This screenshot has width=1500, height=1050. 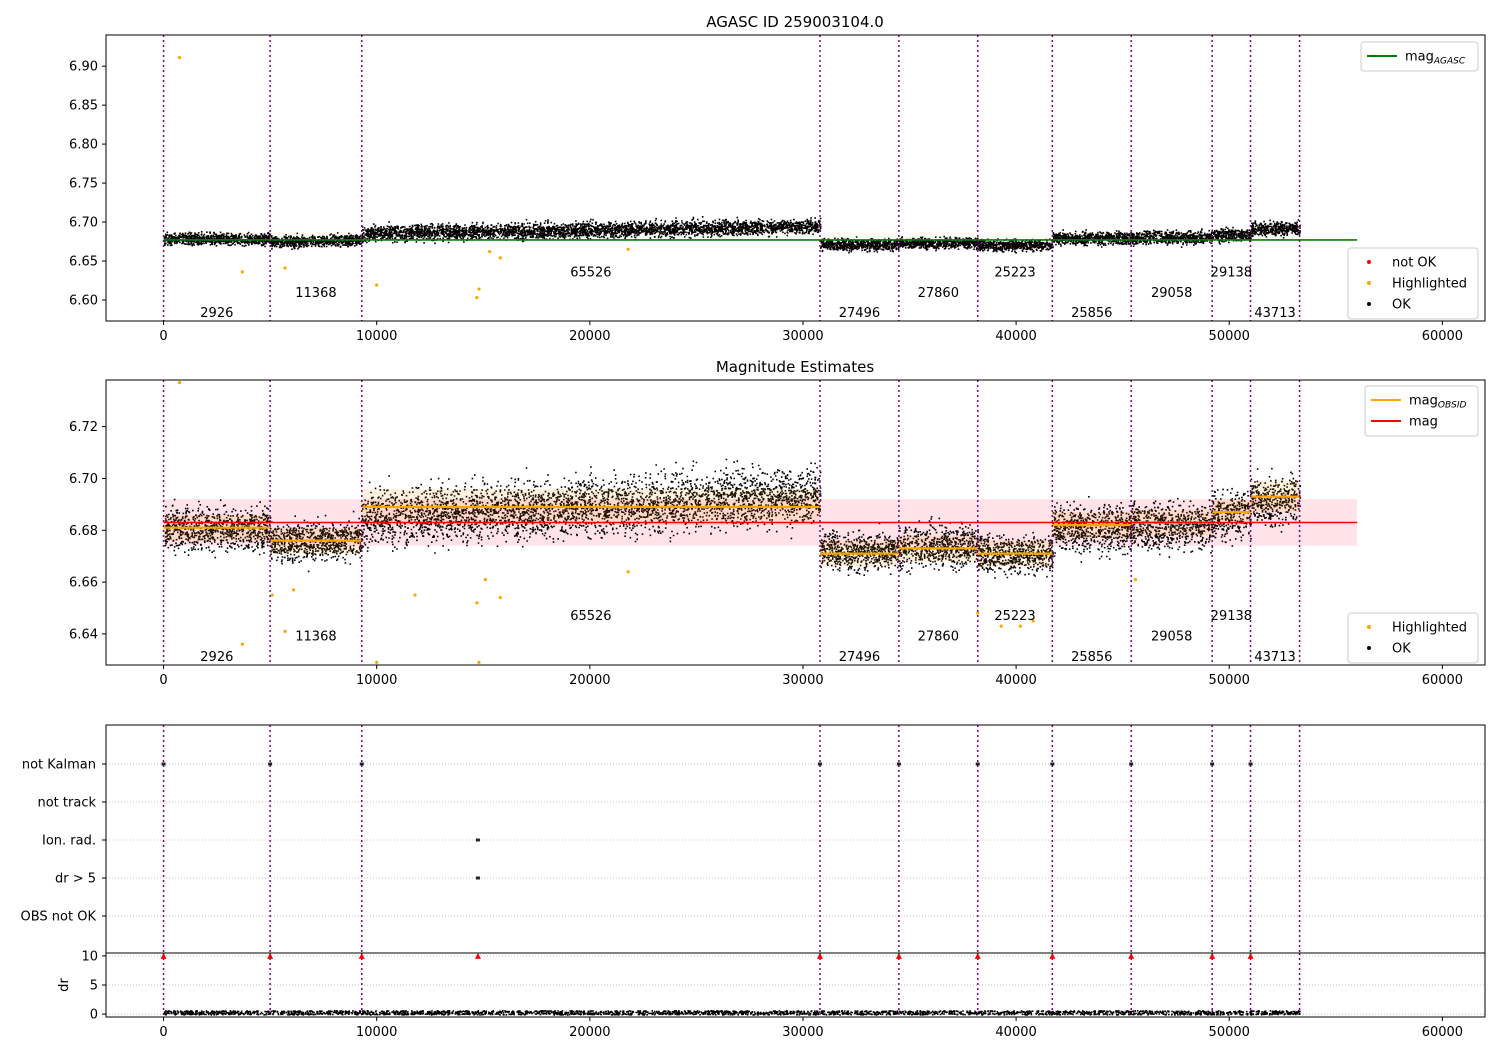 What do you see at coordinates (83, 261) in the screenshot?
I see `y-tick-label: 6.65` at bounding box center [83, 261].